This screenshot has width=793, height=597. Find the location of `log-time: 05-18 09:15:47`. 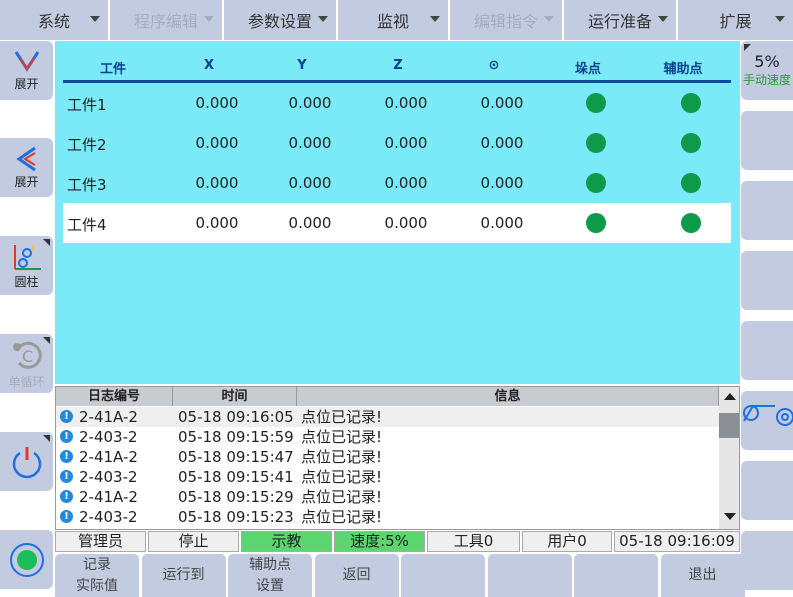

log-time: 05-18 09:15:47 is located at coordinates (236, 457).